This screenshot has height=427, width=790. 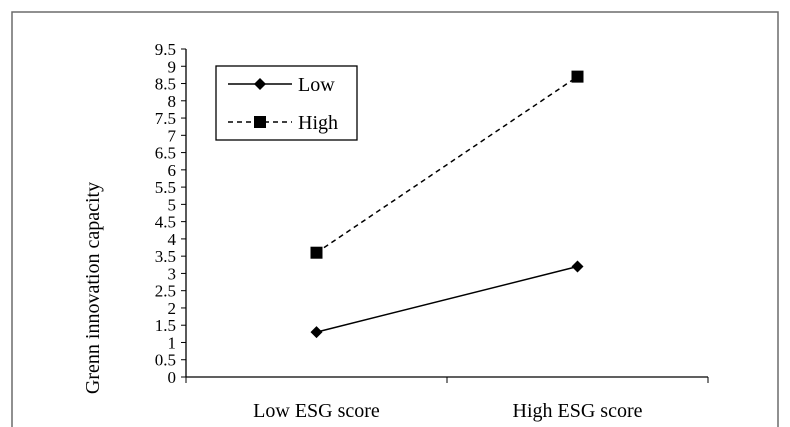 I want to click on legend: Low High, so click(x=286, y=103).